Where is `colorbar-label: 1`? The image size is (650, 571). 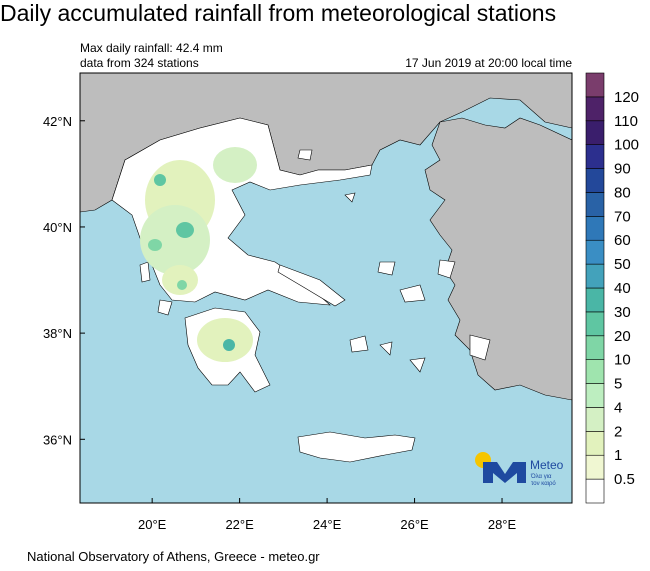 colorbar-label: 1 is located at coordinates (618, 455).